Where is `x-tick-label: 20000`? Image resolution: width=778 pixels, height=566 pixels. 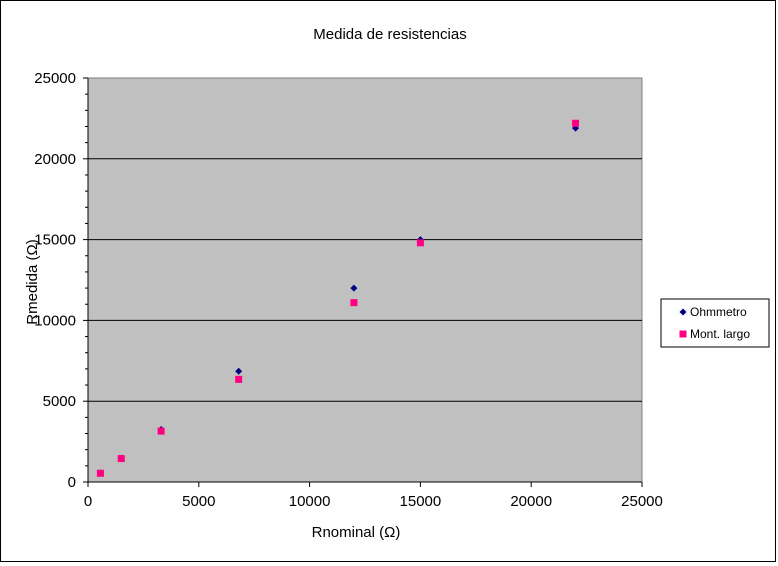
x-tick-label: 20000 is located at coordinates (531, 501).